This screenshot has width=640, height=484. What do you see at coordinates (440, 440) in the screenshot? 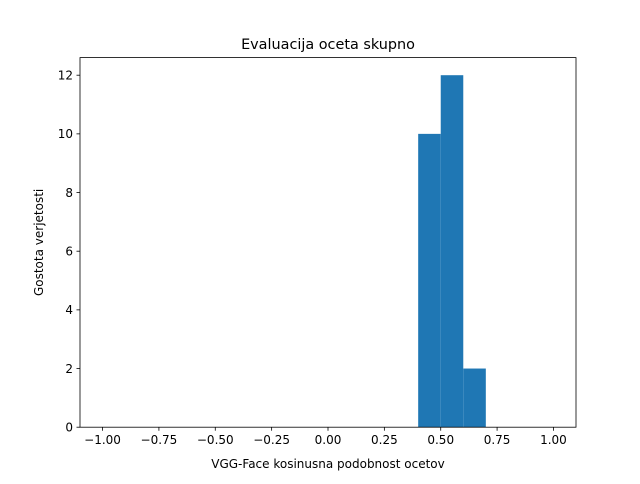
I see `x-tick-label: 0.50` at bounding box center [440, 440].